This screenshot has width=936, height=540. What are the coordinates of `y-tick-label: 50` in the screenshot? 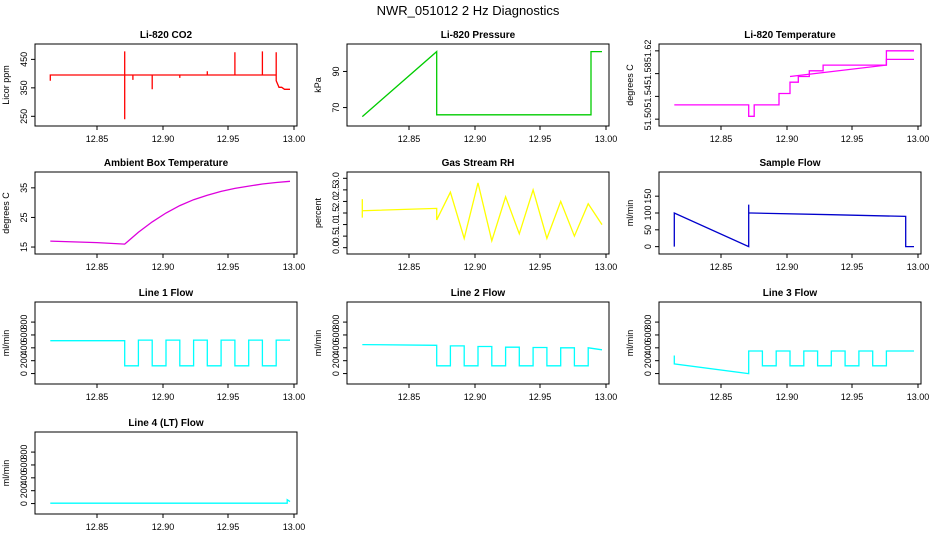 It's located at (648, 230).